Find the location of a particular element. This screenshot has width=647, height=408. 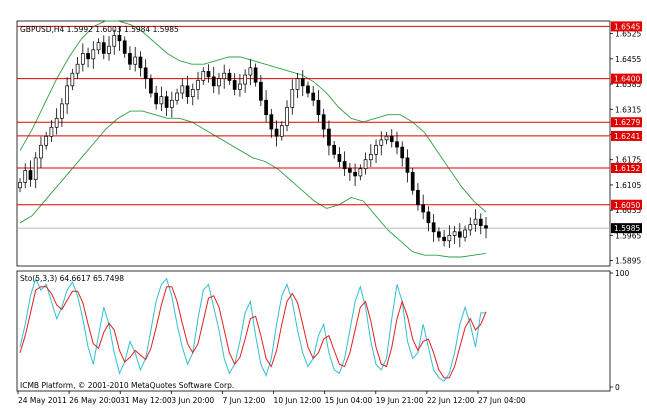

price-tick-label: 1.6455 is located at coordinates (628, 59).